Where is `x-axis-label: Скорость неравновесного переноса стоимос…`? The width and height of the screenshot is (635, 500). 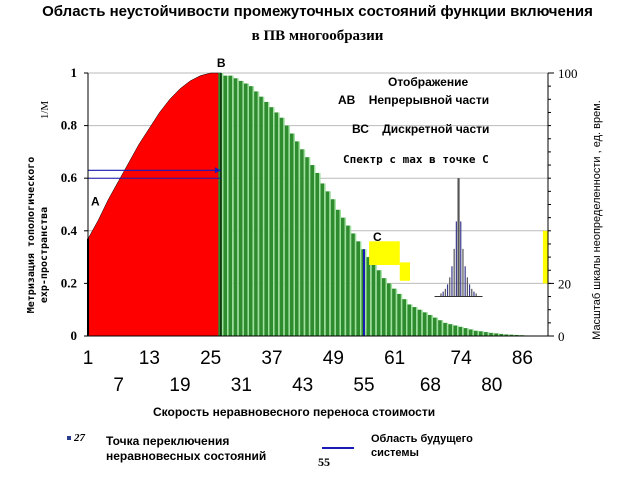 x-axis-label: Скорость неравновесного переноса стоимос… is located at coordinates (294, 412).